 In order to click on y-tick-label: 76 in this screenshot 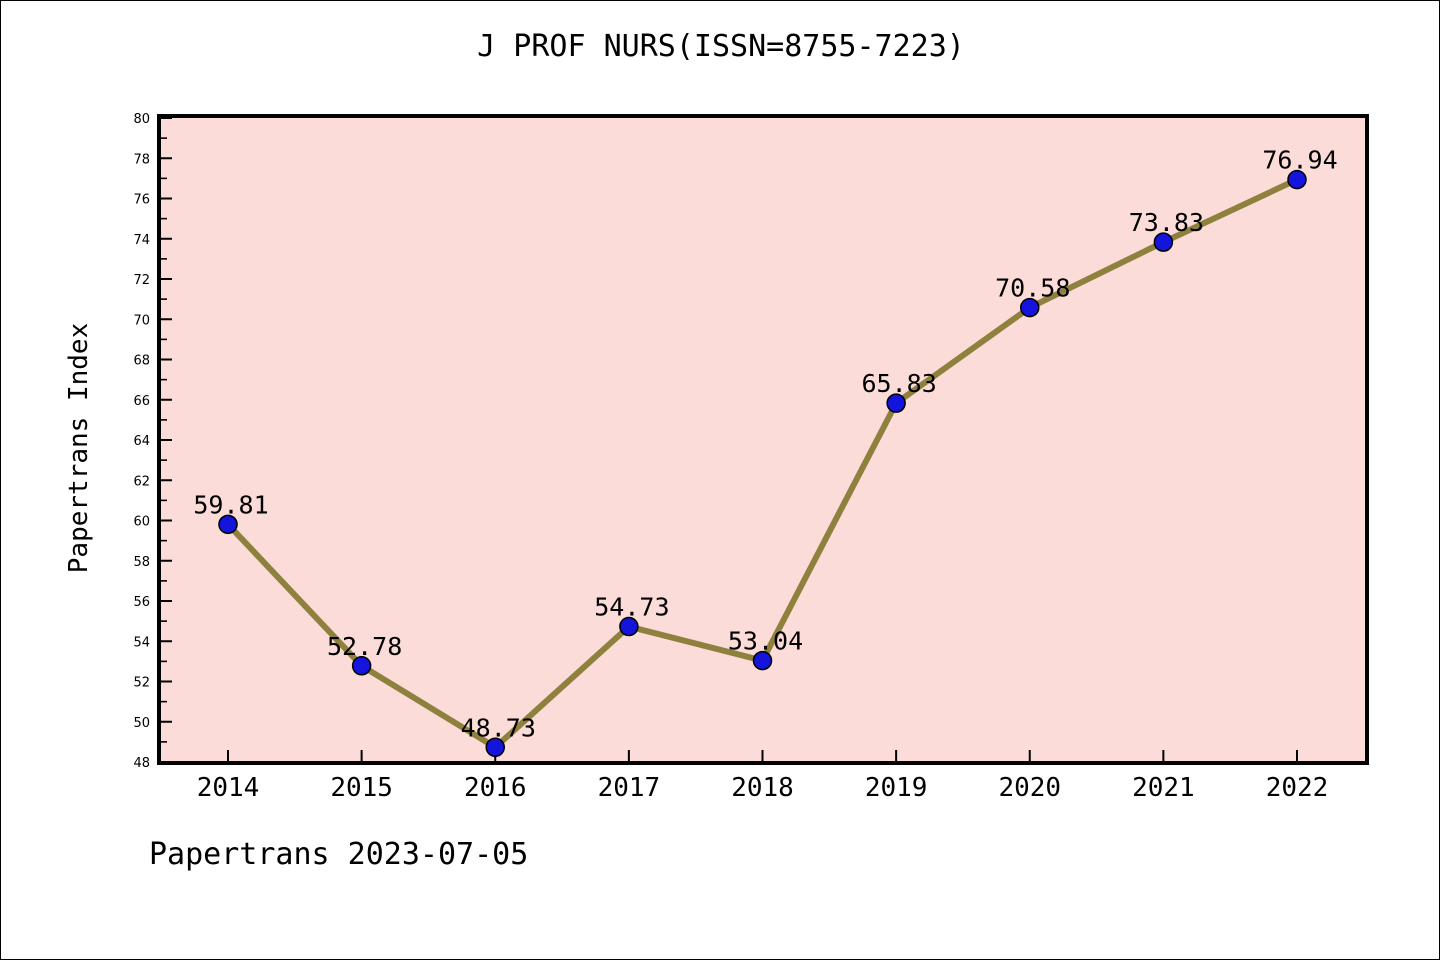, I will do `click(141, 200)`.